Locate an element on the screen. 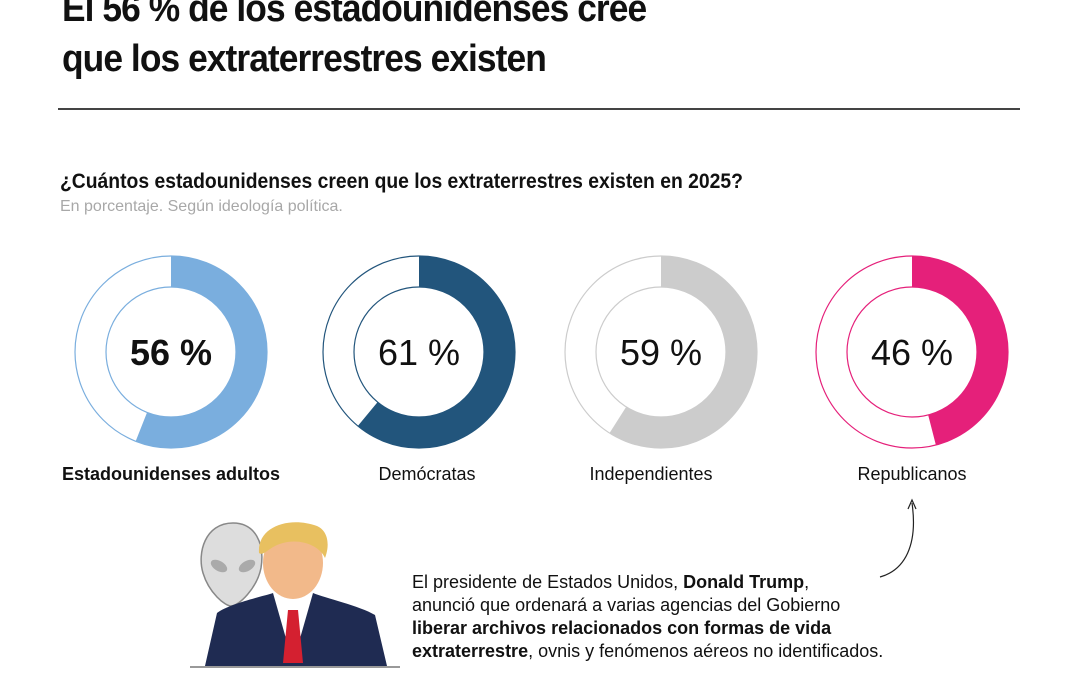 The height and width of the screenshot is (675, 1080). chart-subtitle: En porcentaje. Según ideología política. is located at coordinates (201, 206).